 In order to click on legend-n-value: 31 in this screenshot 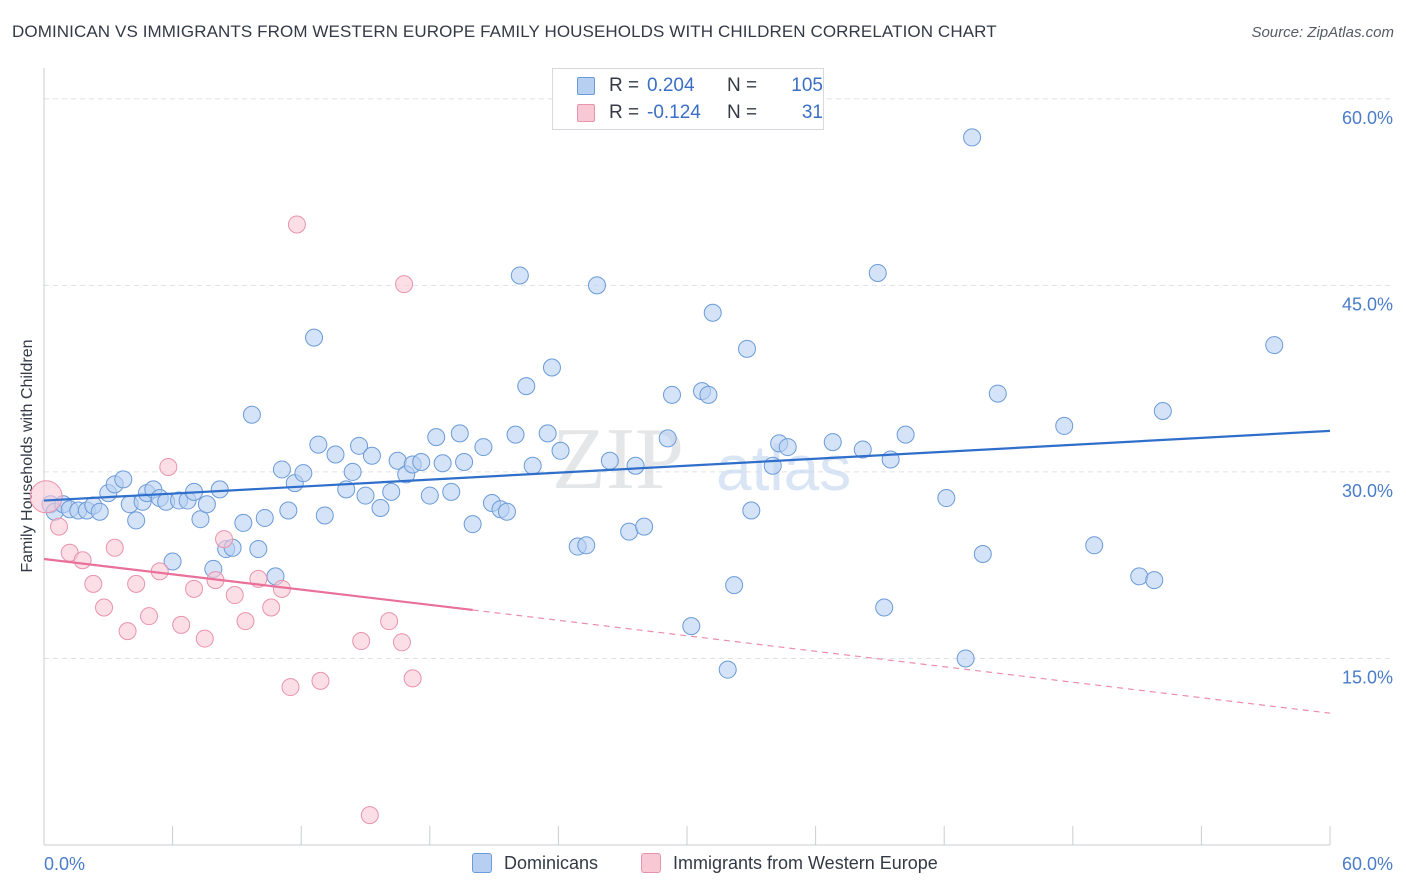, I will do `click(812, 112)`.